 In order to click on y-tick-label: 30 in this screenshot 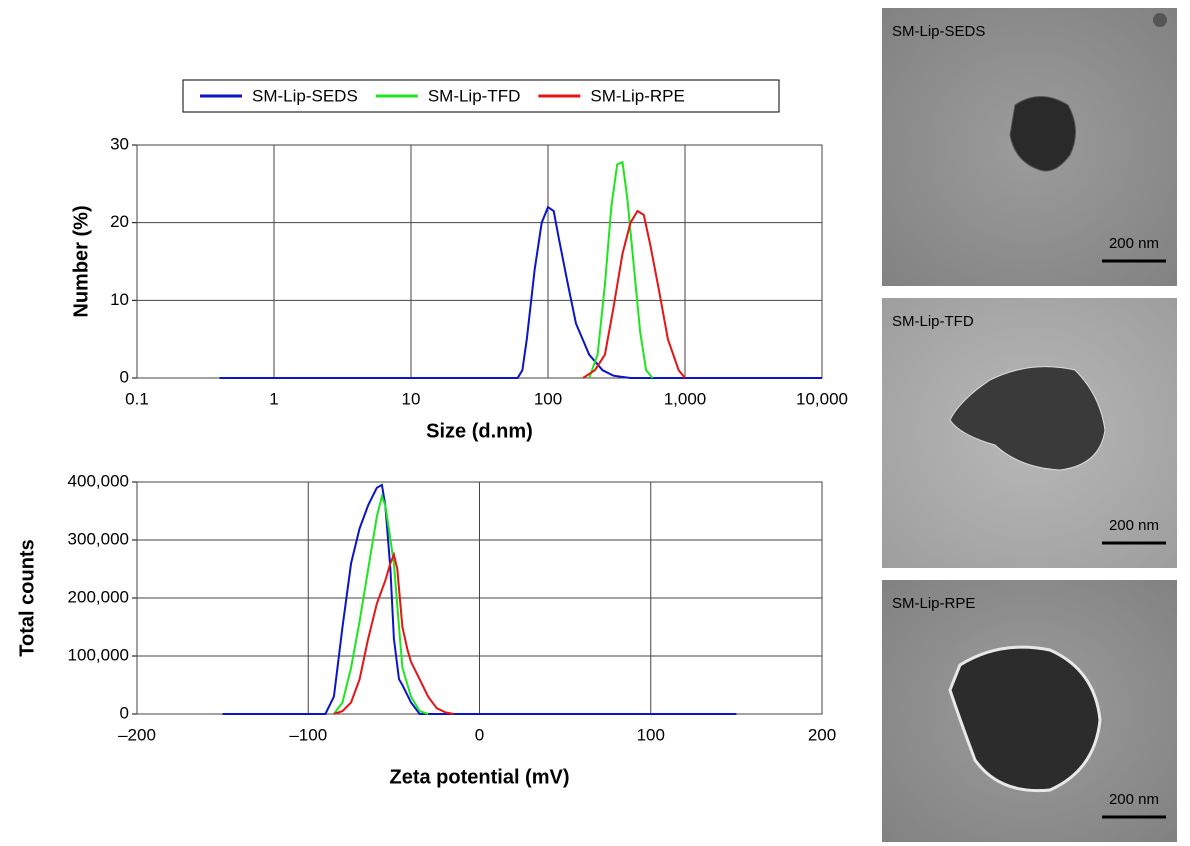, I will do `click(119, 143)`.